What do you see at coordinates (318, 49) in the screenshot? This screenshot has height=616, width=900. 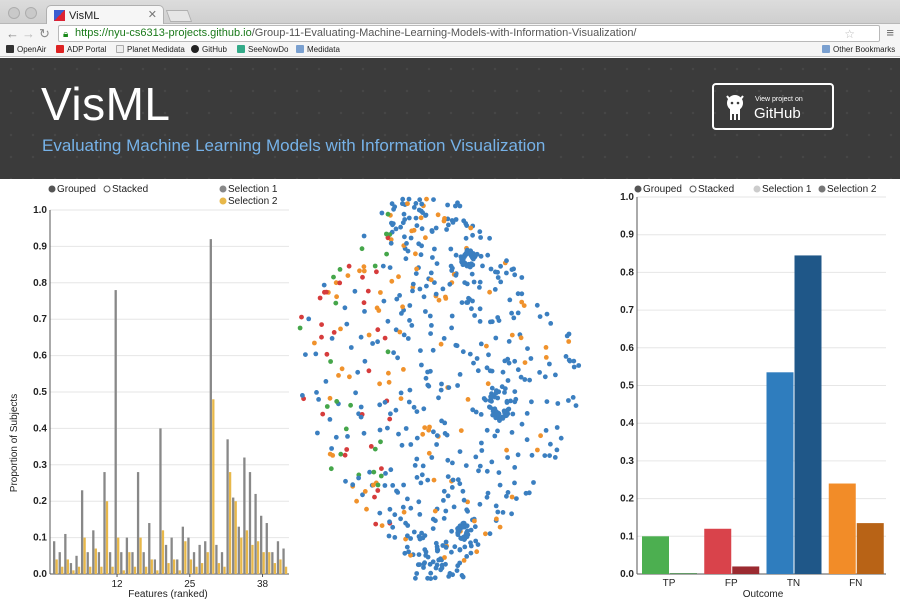 I see `bookmark-medidata: Medidata` at bounding box center [318, 49].